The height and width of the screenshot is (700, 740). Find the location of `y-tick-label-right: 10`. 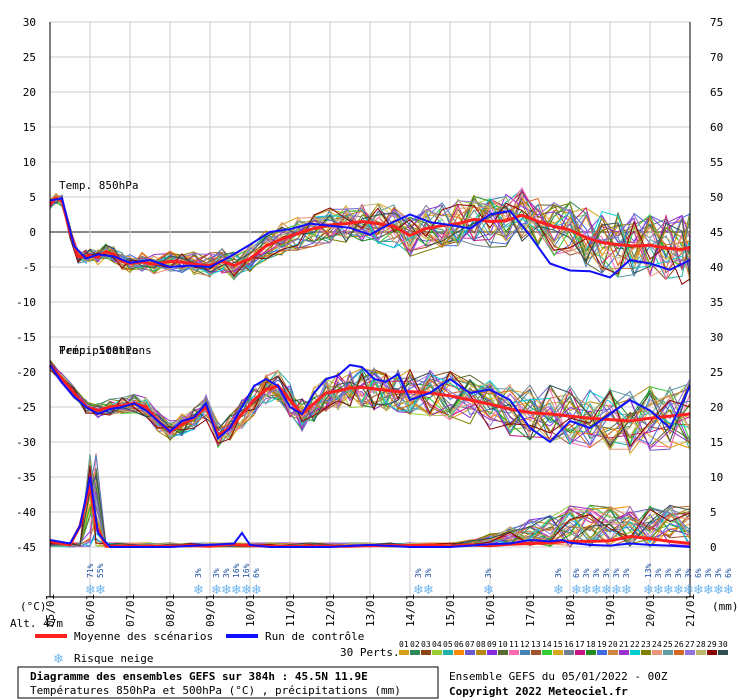

y-tick-label-right: 10 is located at coordinates (716, 477).